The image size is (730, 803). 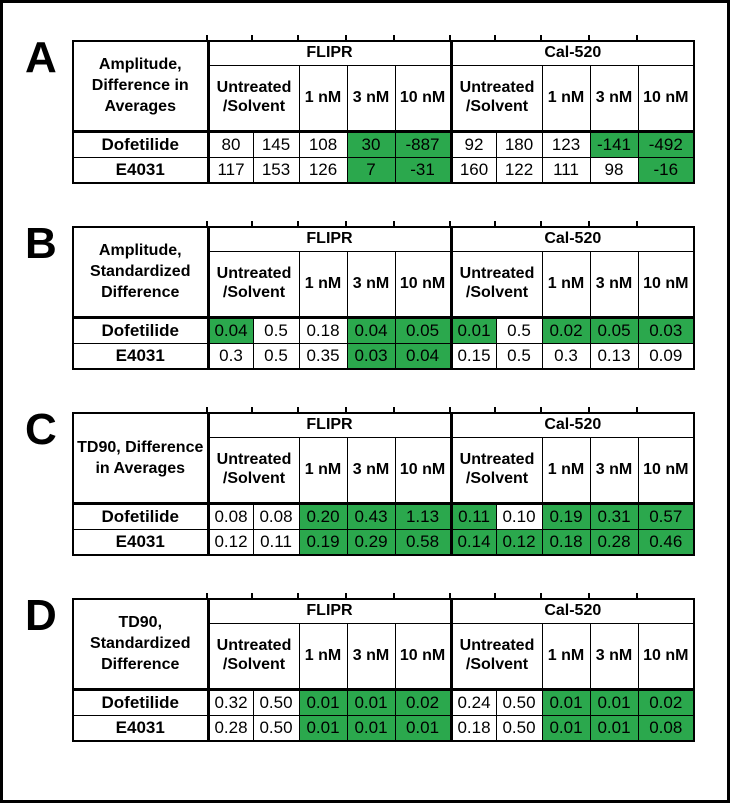 What do you see at coordinates (614, 329) in the screenshot?
I see `value-cell-highlighted: 0.05` at bounding box center [614, 329].